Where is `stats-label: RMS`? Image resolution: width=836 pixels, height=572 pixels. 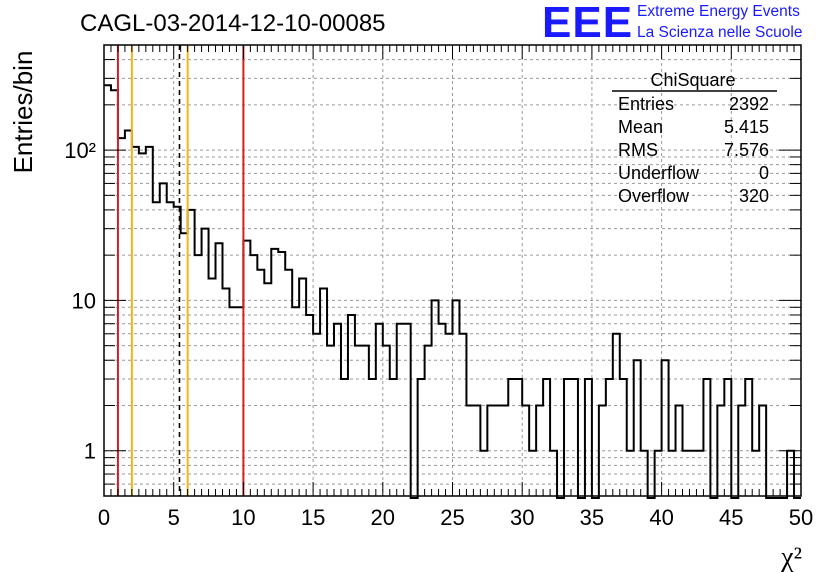 stats-label: RMS is located at coordinates (638, 150).